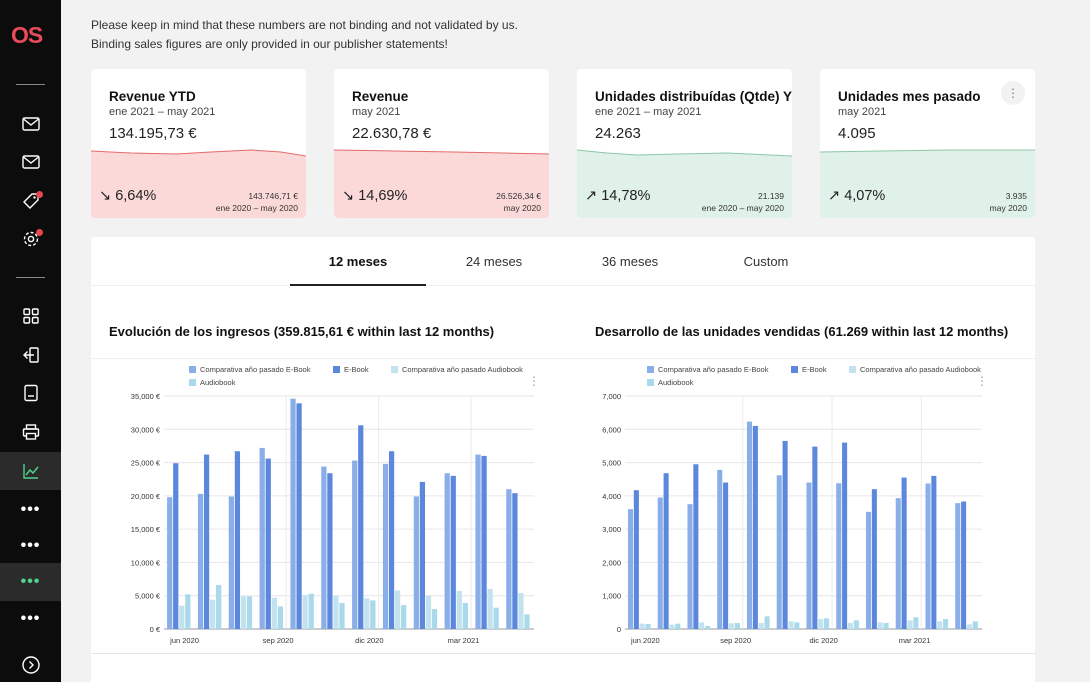 The width and height of the screenshot is (1090, 682). Describe the element at coordinates (27, 35) in the screenshot. I see `logo: OS` at that location.